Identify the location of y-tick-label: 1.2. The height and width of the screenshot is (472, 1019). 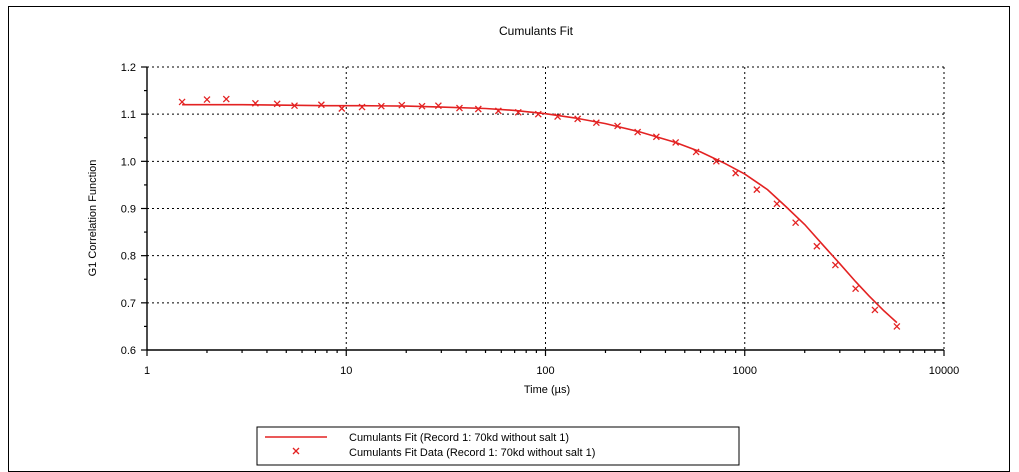
(128, 68).